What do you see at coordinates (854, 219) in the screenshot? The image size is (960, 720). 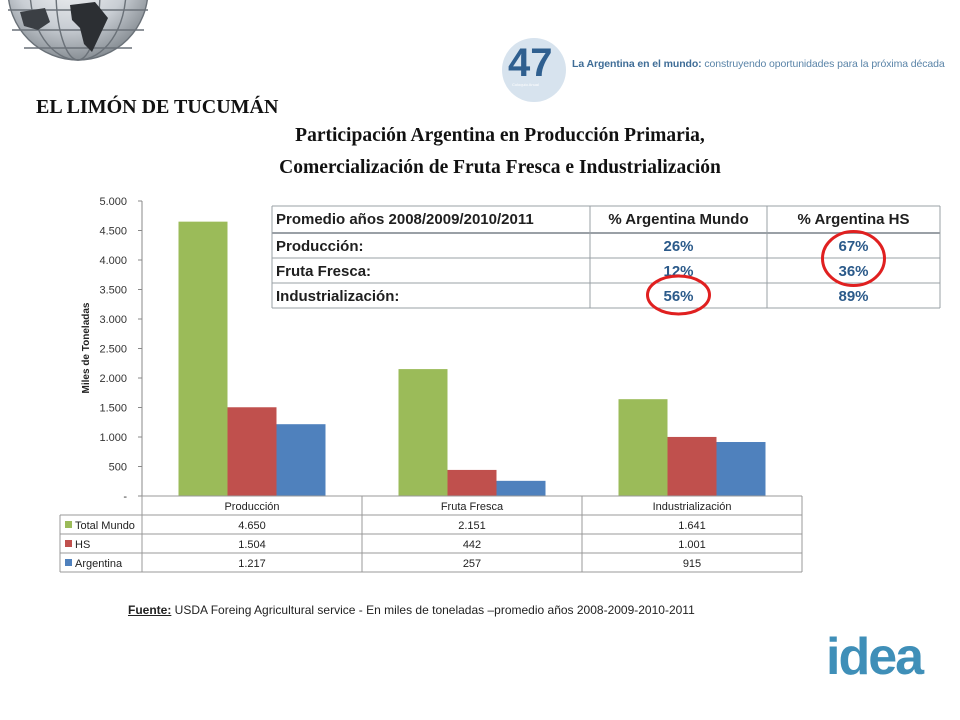 I see `inset-header: % Argentina HS` at bounding box center [854, 219].